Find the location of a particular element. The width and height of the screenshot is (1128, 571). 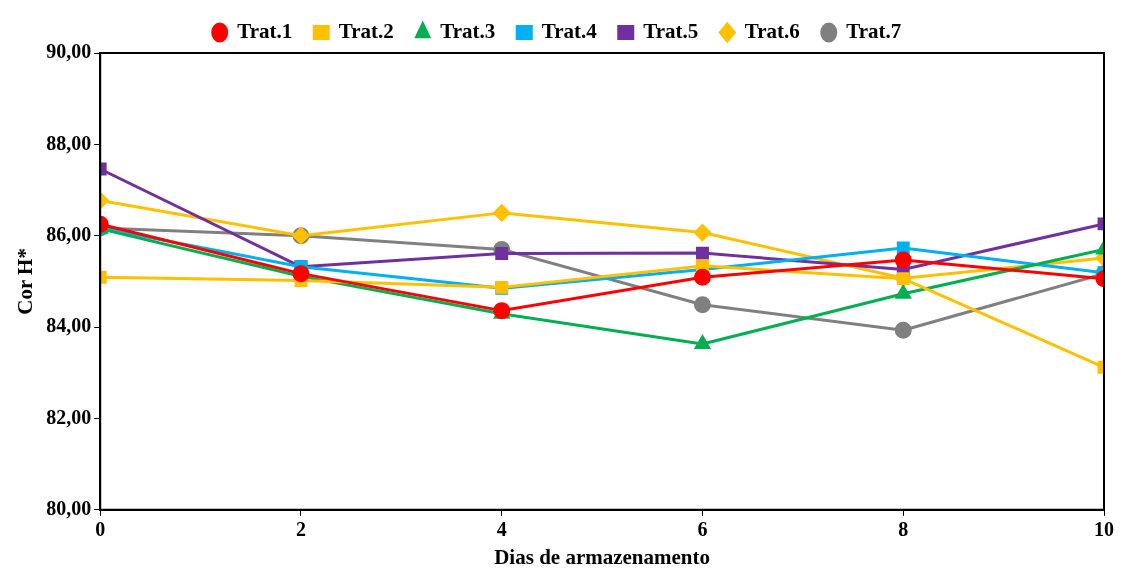

y-axis-title: Cor H* is located at coordinates (25, 281).